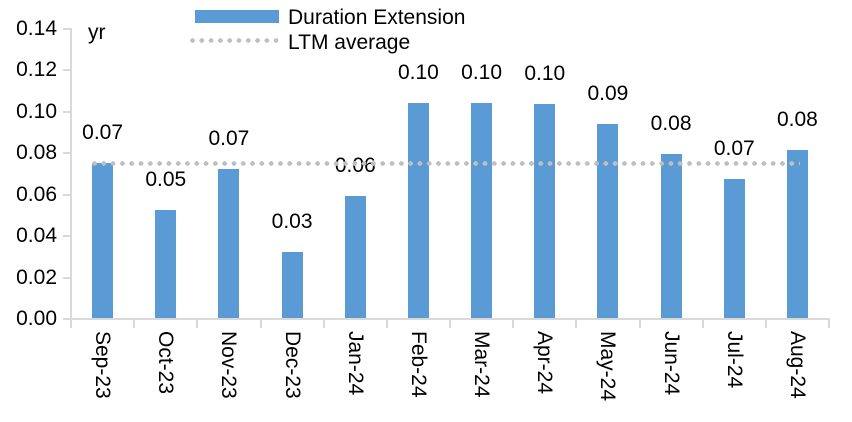 This screenshot has width=852, height=422. I want to click on x-axis-label-Feb-24: Feb-24, so click(418, 364).